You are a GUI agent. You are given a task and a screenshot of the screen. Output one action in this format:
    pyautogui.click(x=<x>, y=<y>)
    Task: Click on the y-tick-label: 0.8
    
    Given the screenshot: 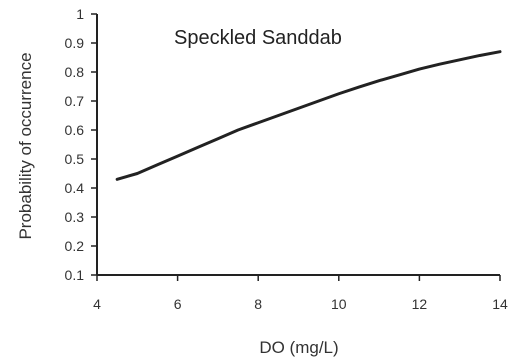 What is the action you would take?
    pyautogui.click(x=75, y=72)
    